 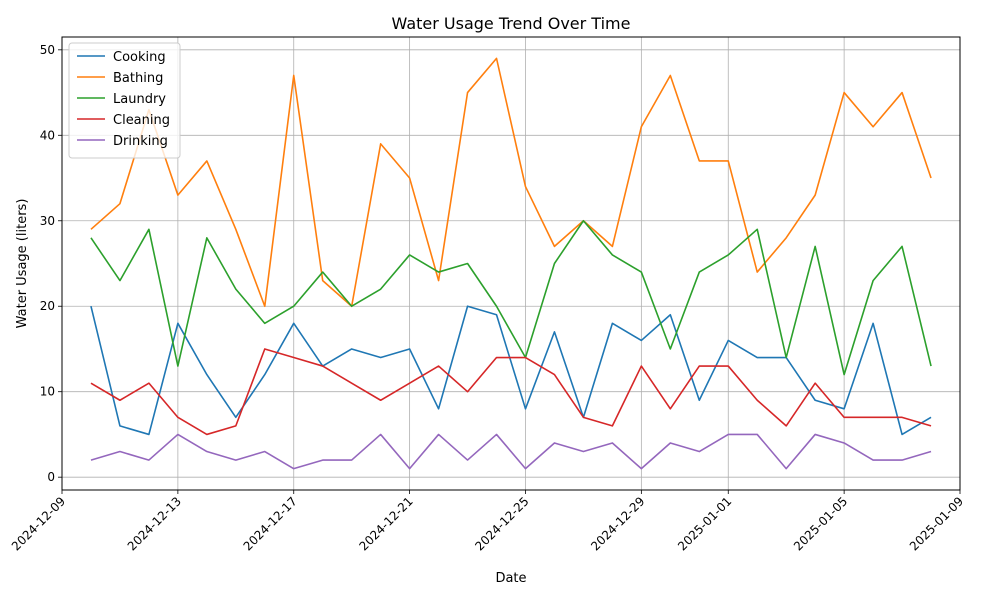 I want to click on x-axis-label: Date, so click(x=510, y=578).